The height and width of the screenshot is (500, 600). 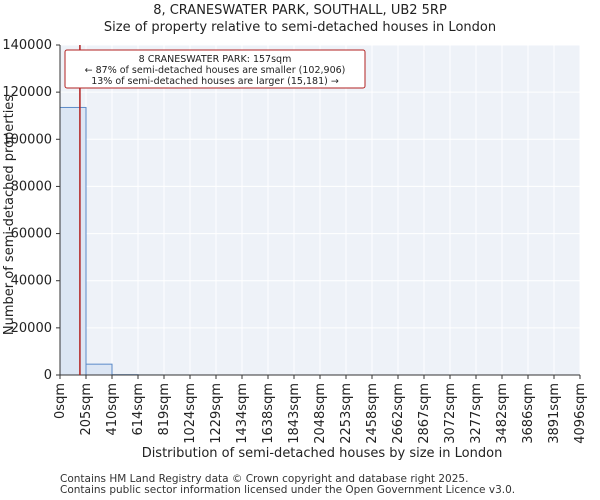 What do you see at coordinates (31, 281) in the screenshot?
I see `y-tick-label: 40000` at bounding box center [31, 281].